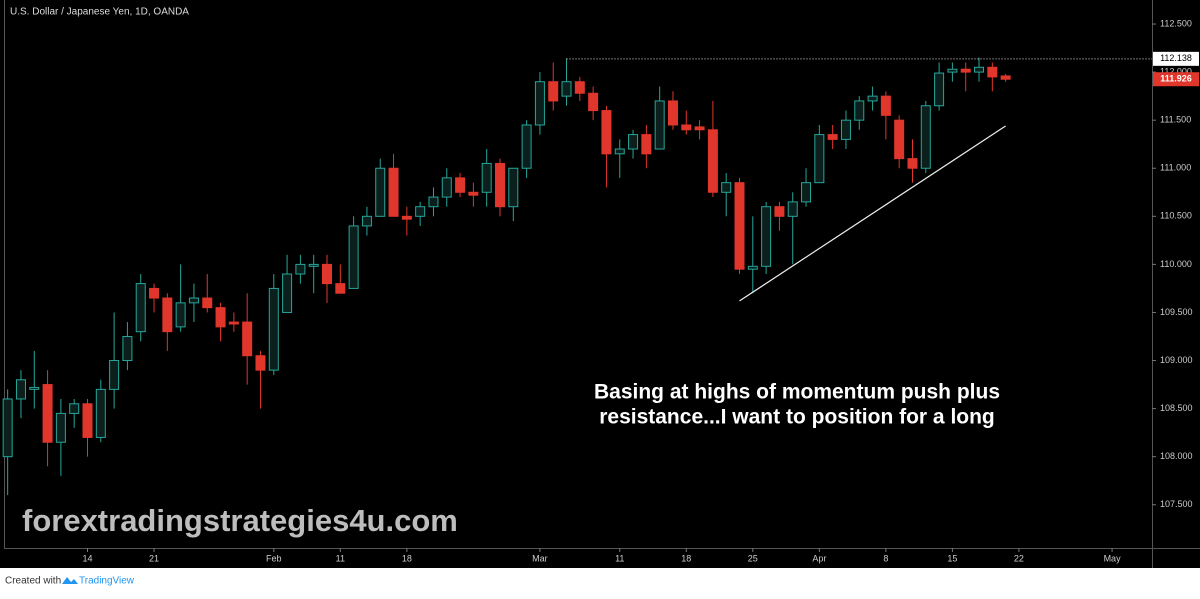  I want to click on watermark: forextradingstrategies4u.com, so click(240, 520).